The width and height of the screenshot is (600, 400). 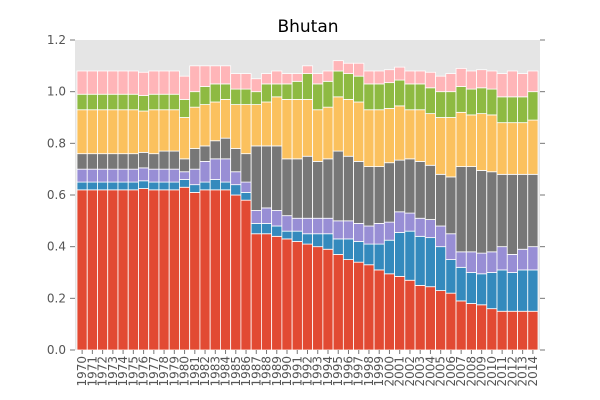 What do you see at coordinates (287, 91) in the screenshot?
I see `bar-segment-1990-s5` at bounding box center [287, 91].